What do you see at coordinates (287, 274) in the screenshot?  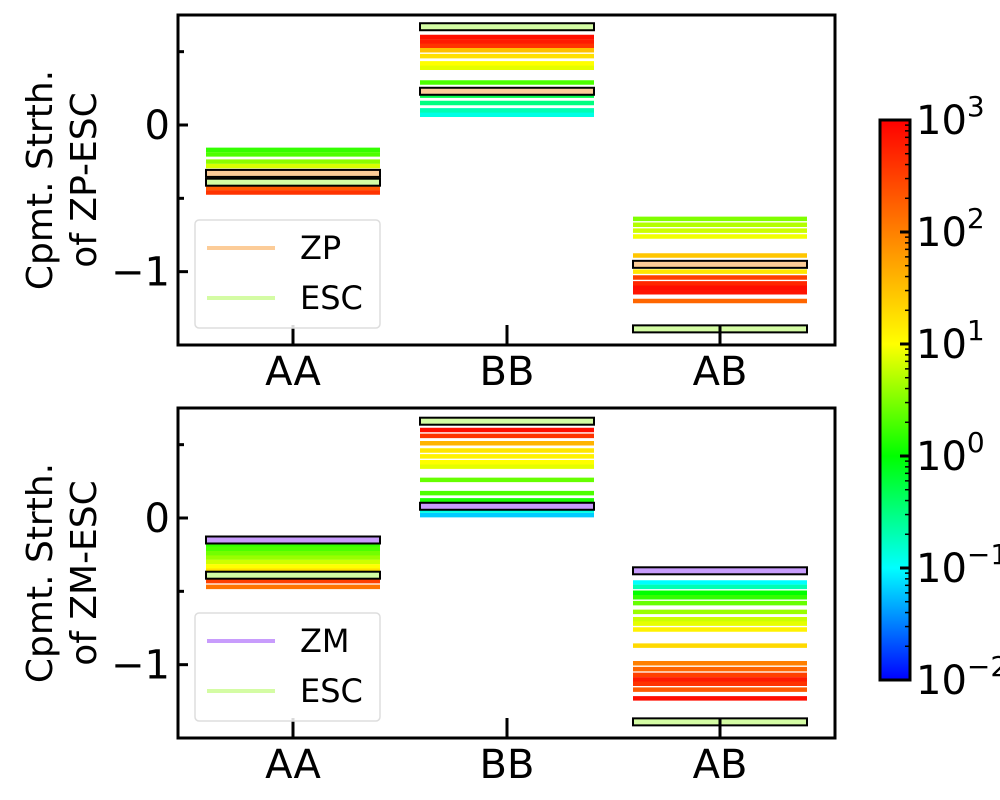 I see `legend: ZP ESC` at bounding box center [287, 274].